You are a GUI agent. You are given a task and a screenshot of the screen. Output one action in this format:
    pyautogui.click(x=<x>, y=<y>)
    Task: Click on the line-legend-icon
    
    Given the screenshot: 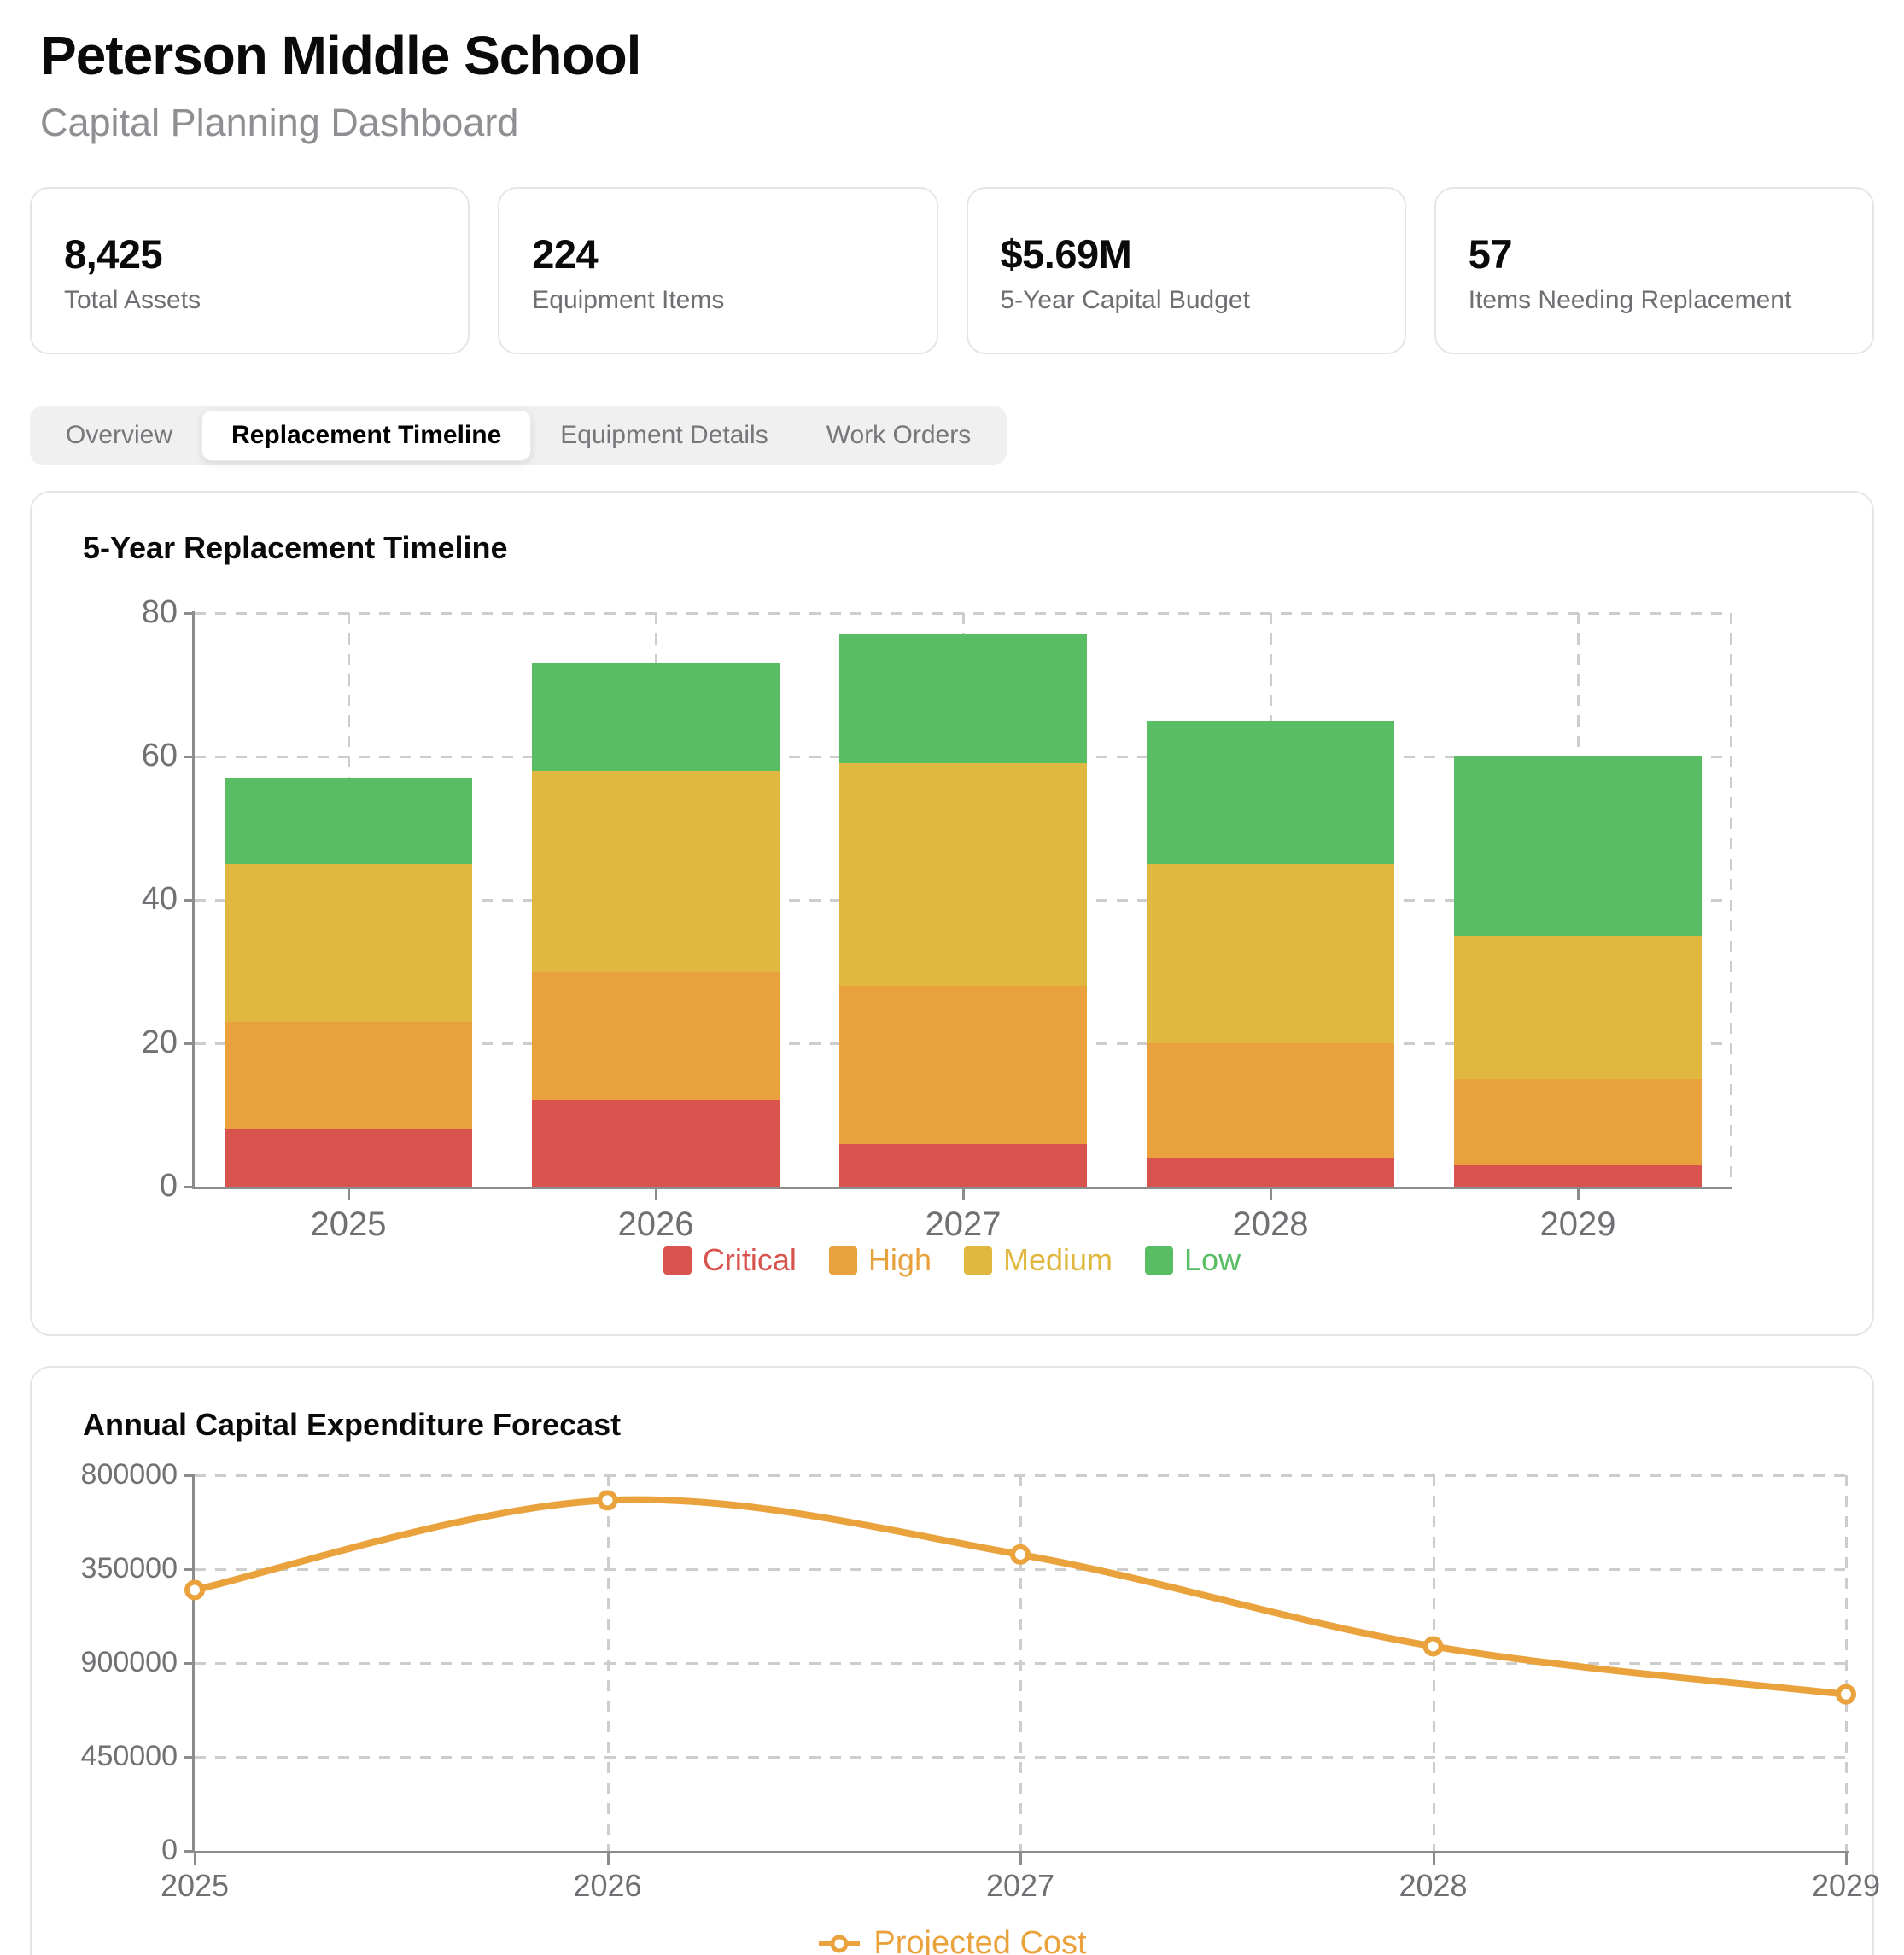 What is the action you would take?
    pyautogui.click(x=840, y=1943)
    